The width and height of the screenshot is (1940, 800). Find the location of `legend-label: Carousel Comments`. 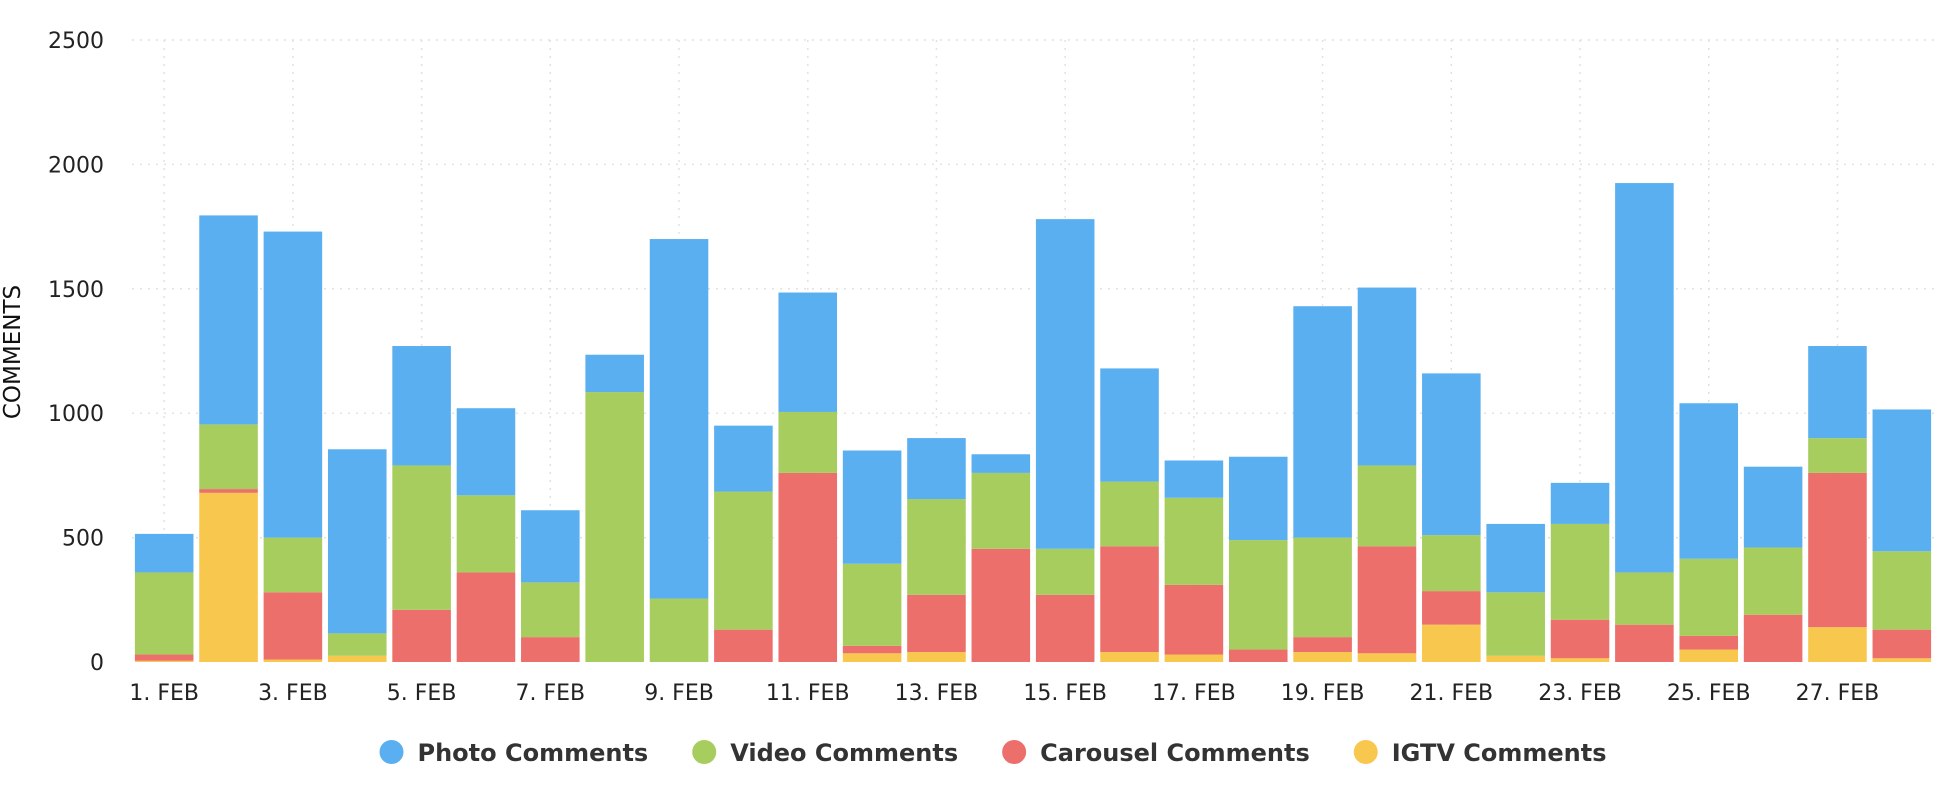

legend-label: Carousel Comments is located at coordinates (1175, 753).